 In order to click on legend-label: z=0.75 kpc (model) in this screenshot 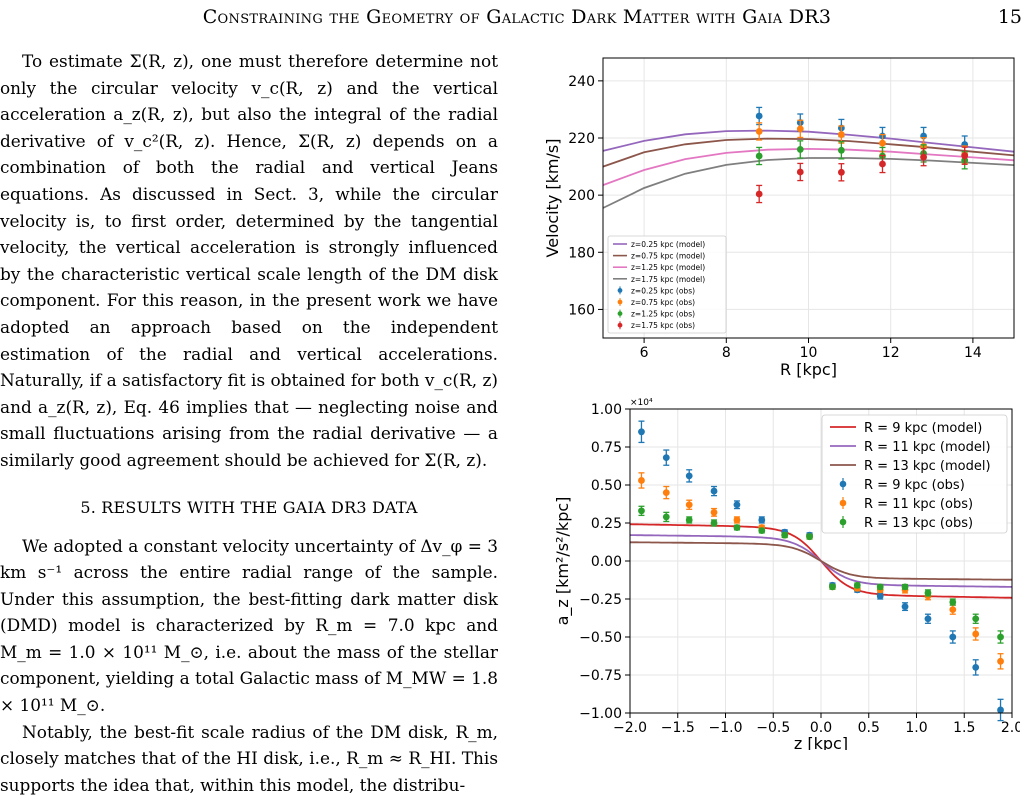, I will do `click(668, 256)`.